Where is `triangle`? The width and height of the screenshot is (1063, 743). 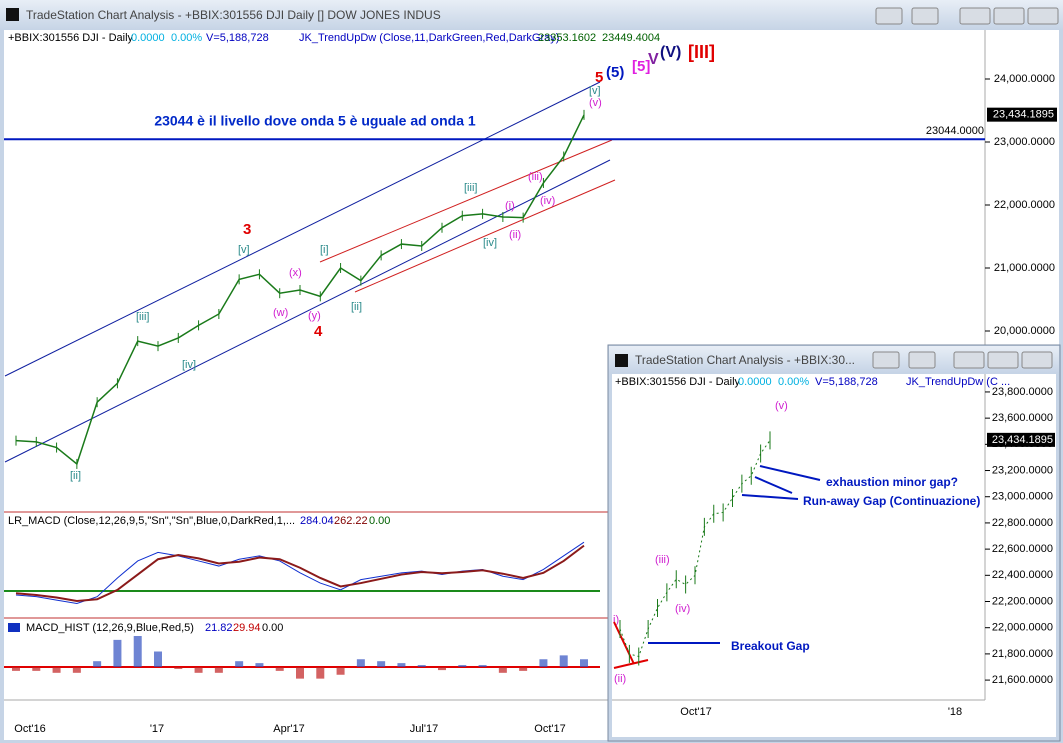
triangle is located at coordinates (631, 645).